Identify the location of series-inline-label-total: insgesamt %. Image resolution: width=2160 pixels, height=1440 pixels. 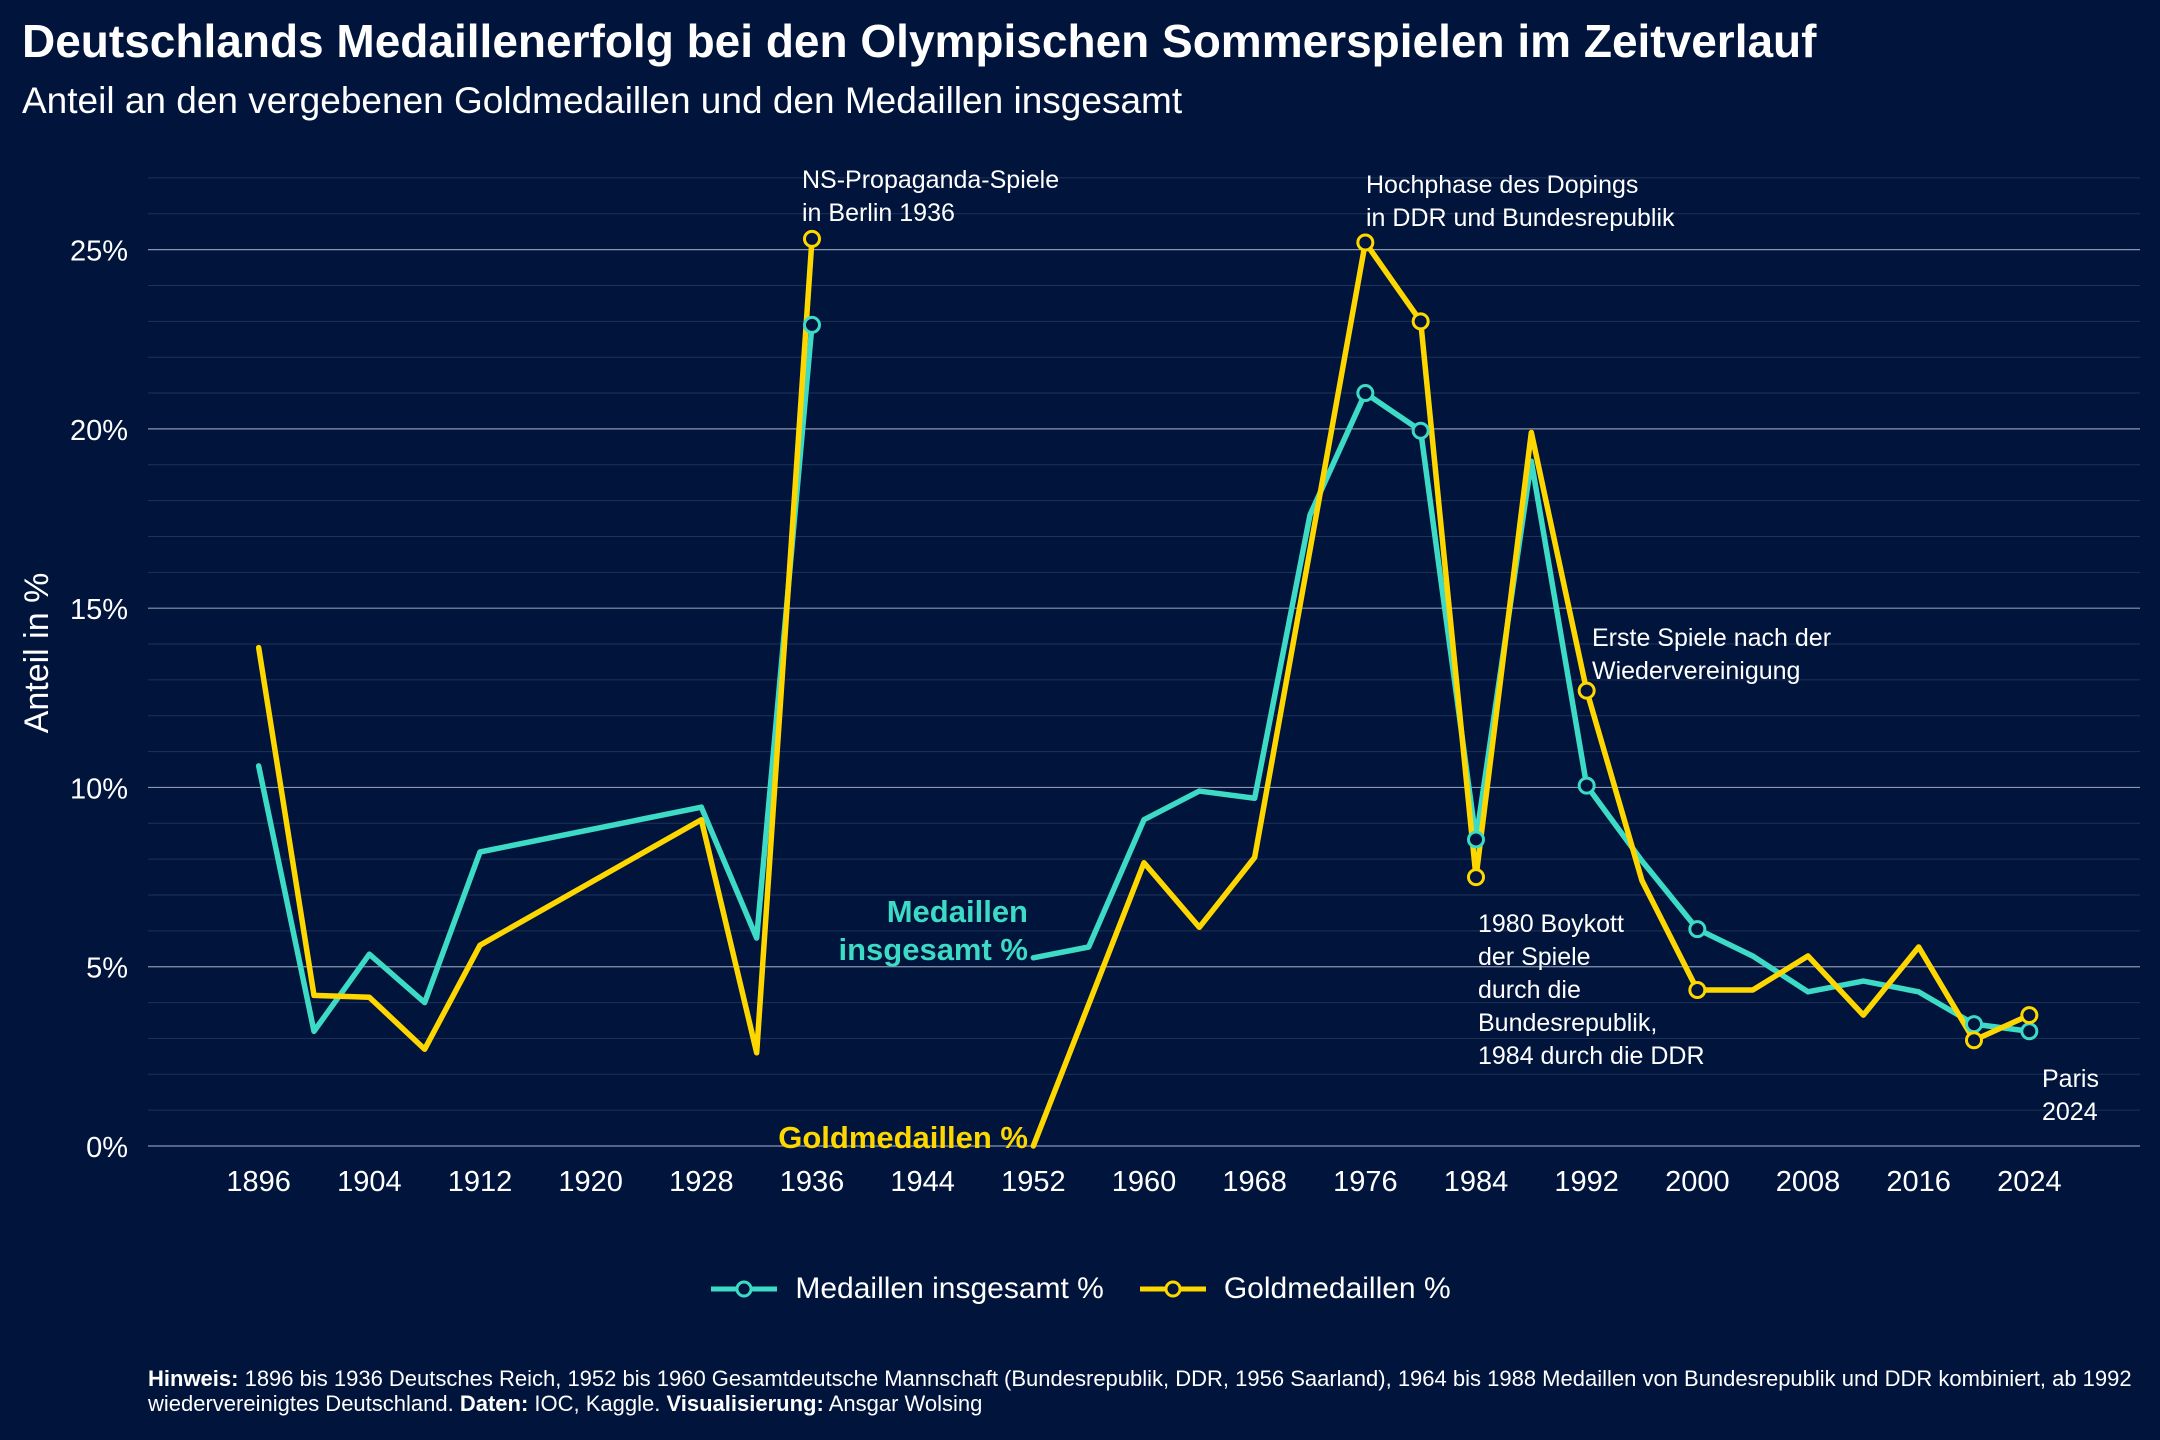
(933, 949).